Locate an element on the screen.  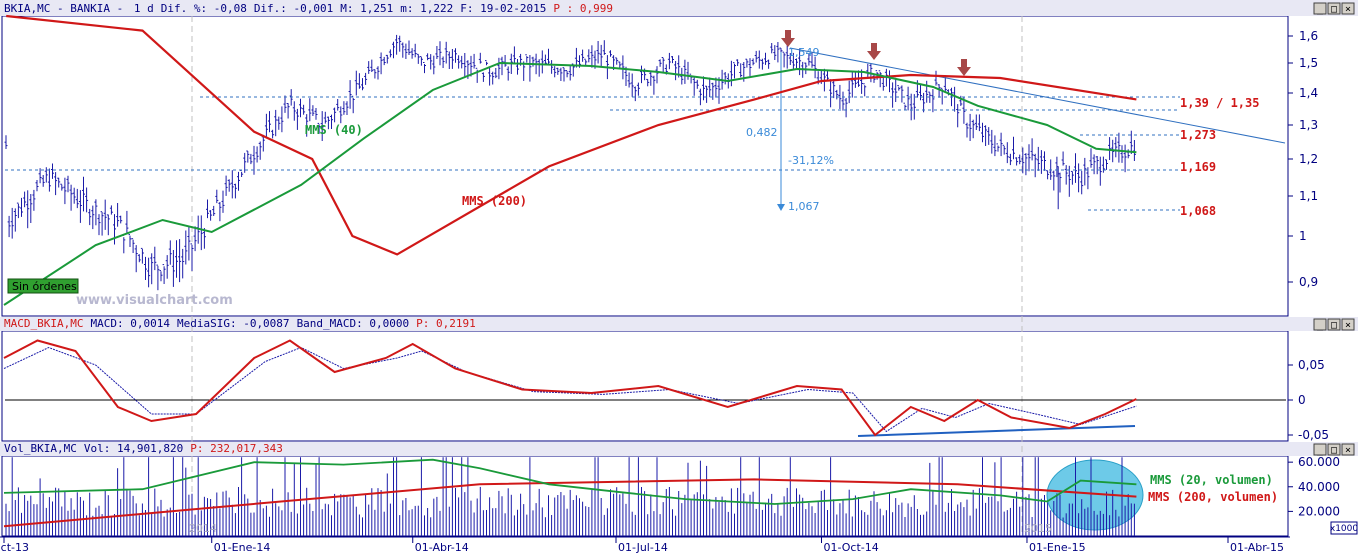
macd-axis-tick-label: -0,05 is located at coordinates (1313, 435).